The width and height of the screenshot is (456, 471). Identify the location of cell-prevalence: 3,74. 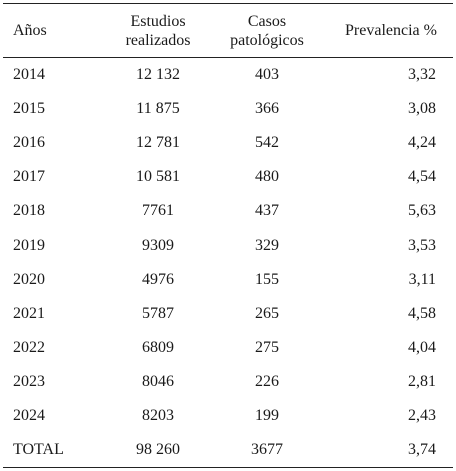
(422, 450).